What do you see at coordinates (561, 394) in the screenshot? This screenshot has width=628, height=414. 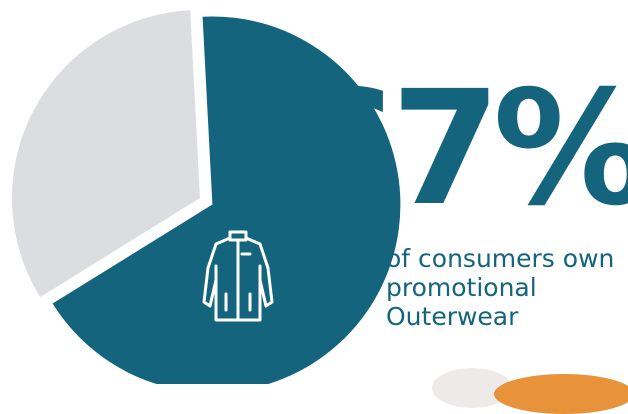 I see `decorative-shape` at bounding box center [561, 394].